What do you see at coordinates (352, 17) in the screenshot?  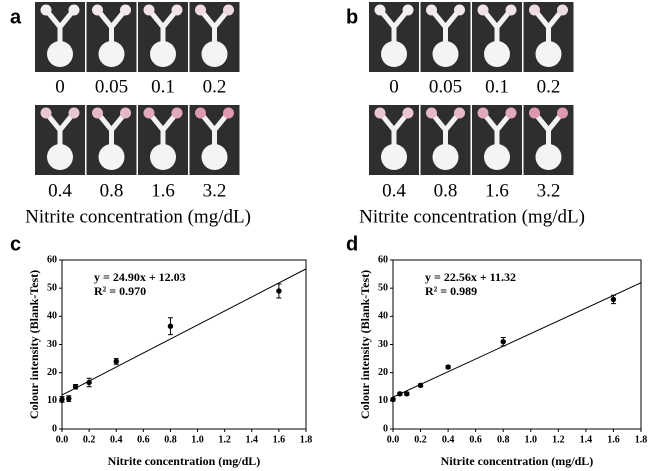 I see `panel-label: b` at bounding box center [352, 17].